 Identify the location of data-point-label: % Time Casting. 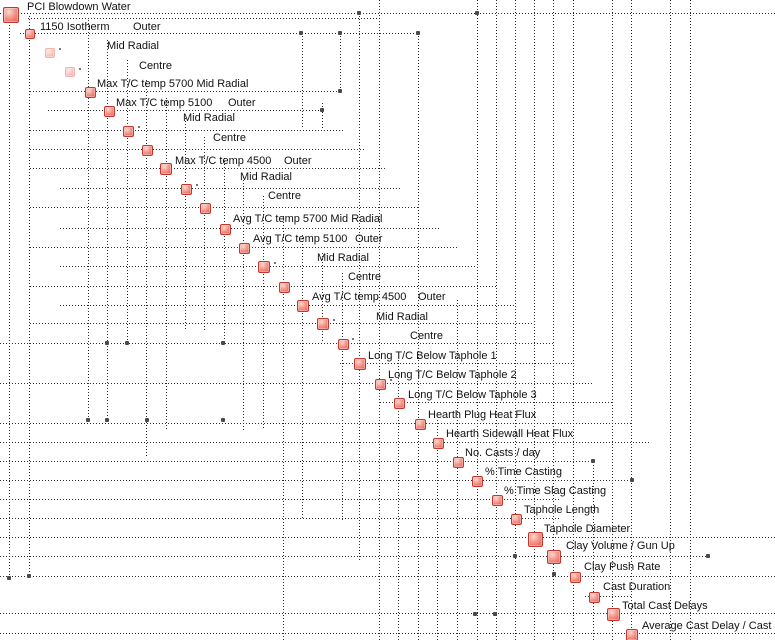
(524, 472).